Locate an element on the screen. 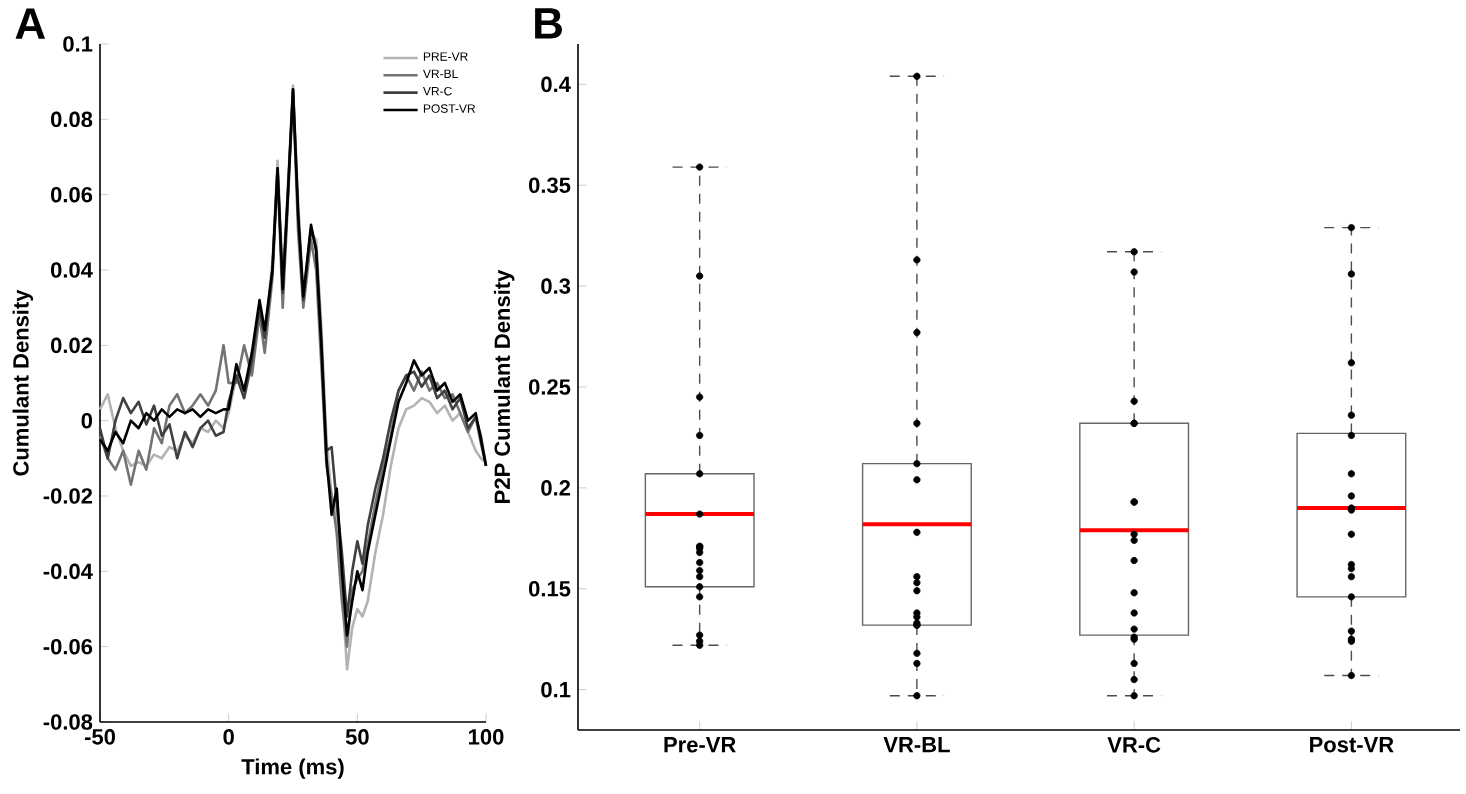 The height and width of the screenshot is (794, 1466). chart-title: A is located at coordinates (30, 23).